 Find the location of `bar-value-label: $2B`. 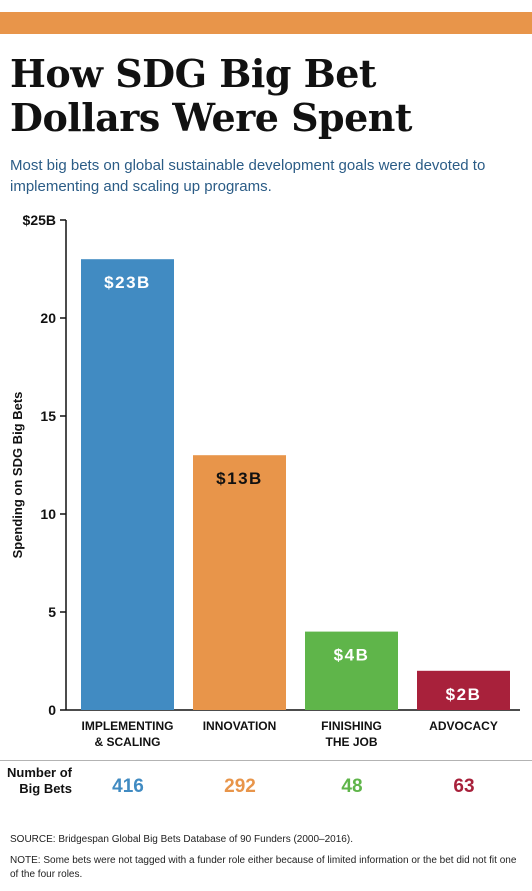

bar-value-label: $2B is located at coordinates (464, 694).